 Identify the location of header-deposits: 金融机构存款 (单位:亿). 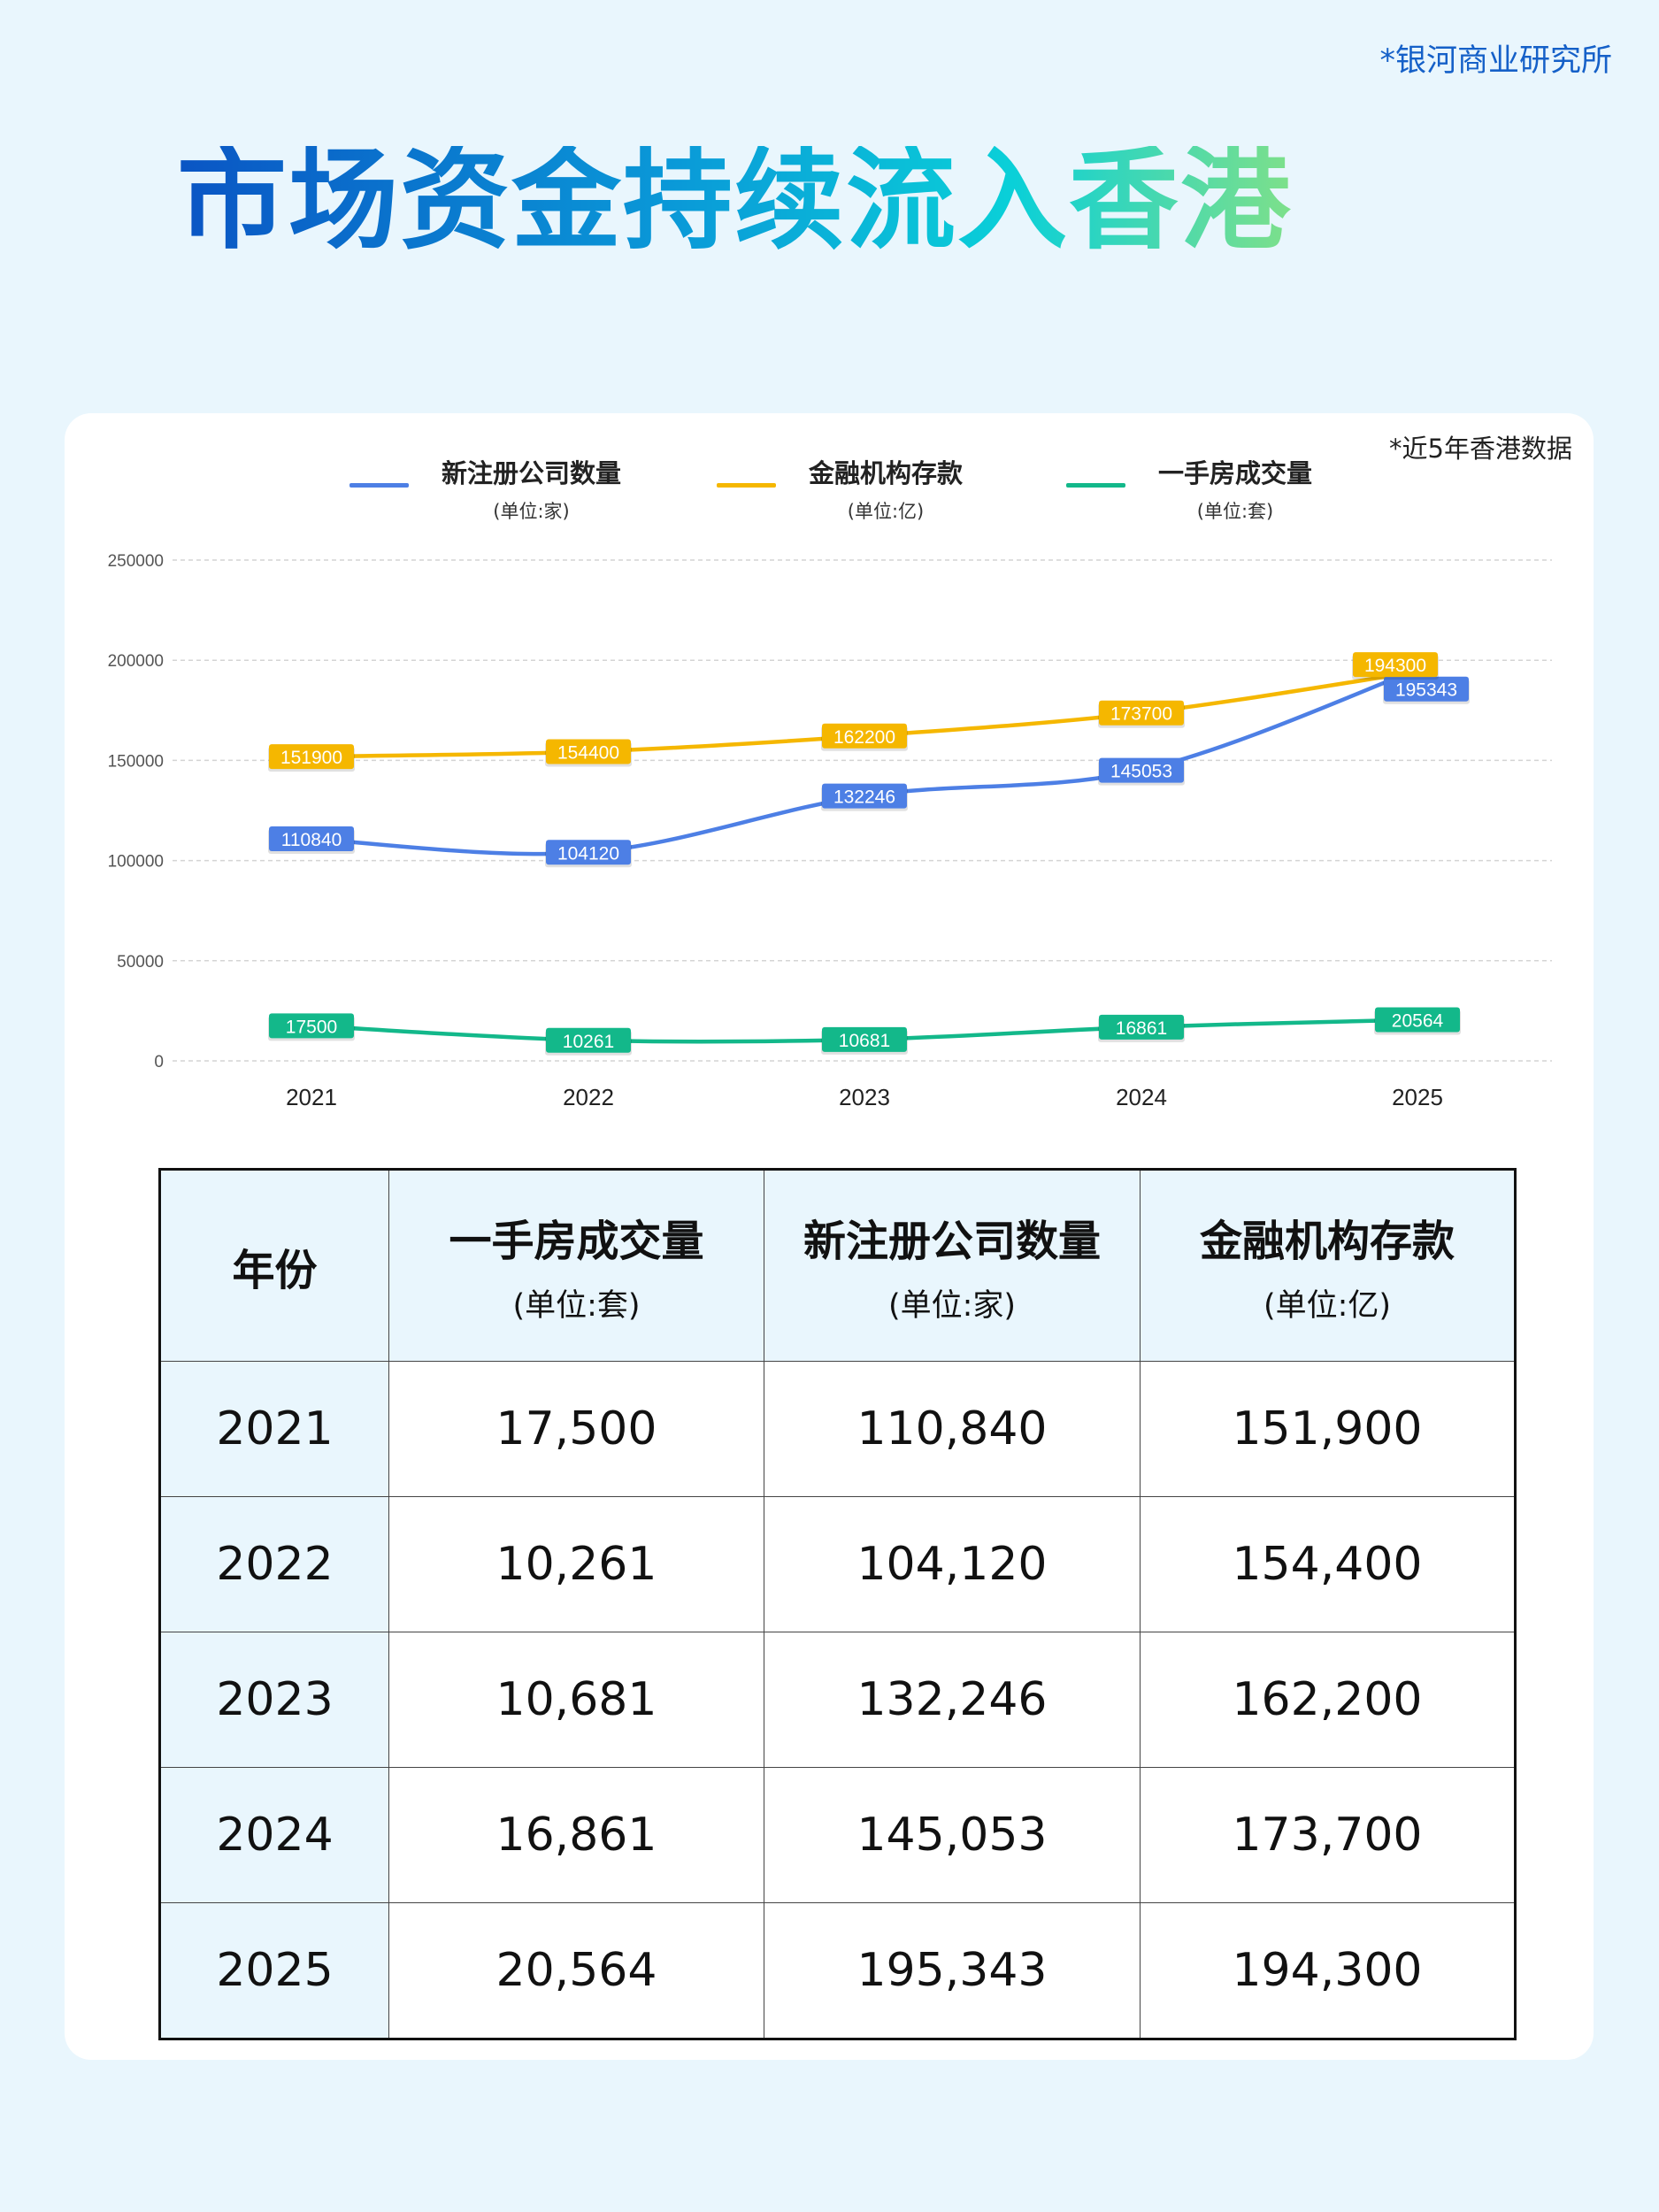
(1328, 1266).